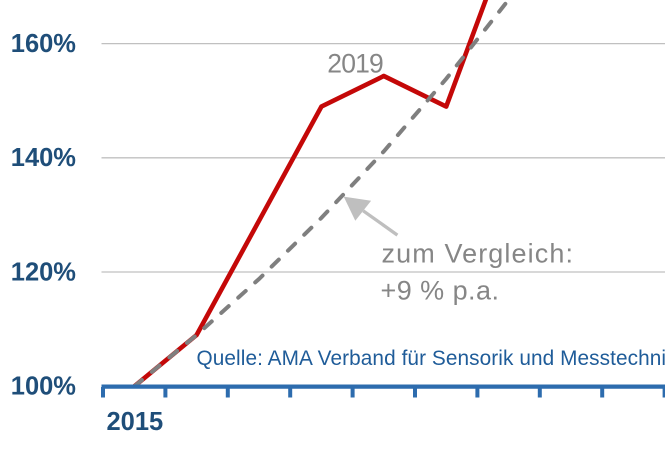 The width and height of the screenshot is (665, 450). Describe the element at coordinates (440, 290) in the screenshot. I see `svg-text: +9 % p.a.` at that location.